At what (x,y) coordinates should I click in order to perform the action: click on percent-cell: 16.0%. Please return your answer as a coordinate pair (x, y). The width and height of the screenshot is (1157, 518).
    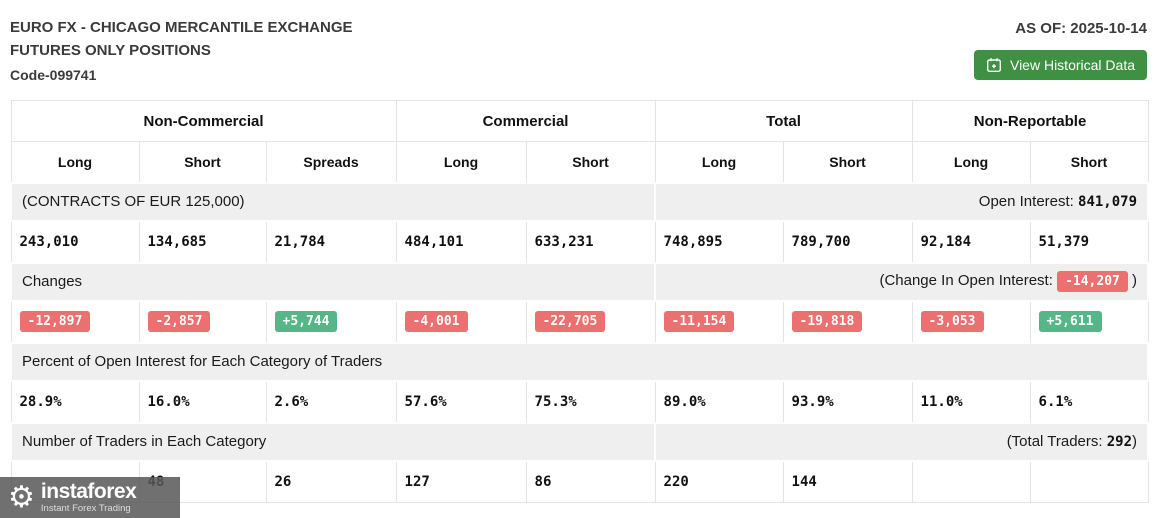
    Looking at the image, I should click on (202, 401).